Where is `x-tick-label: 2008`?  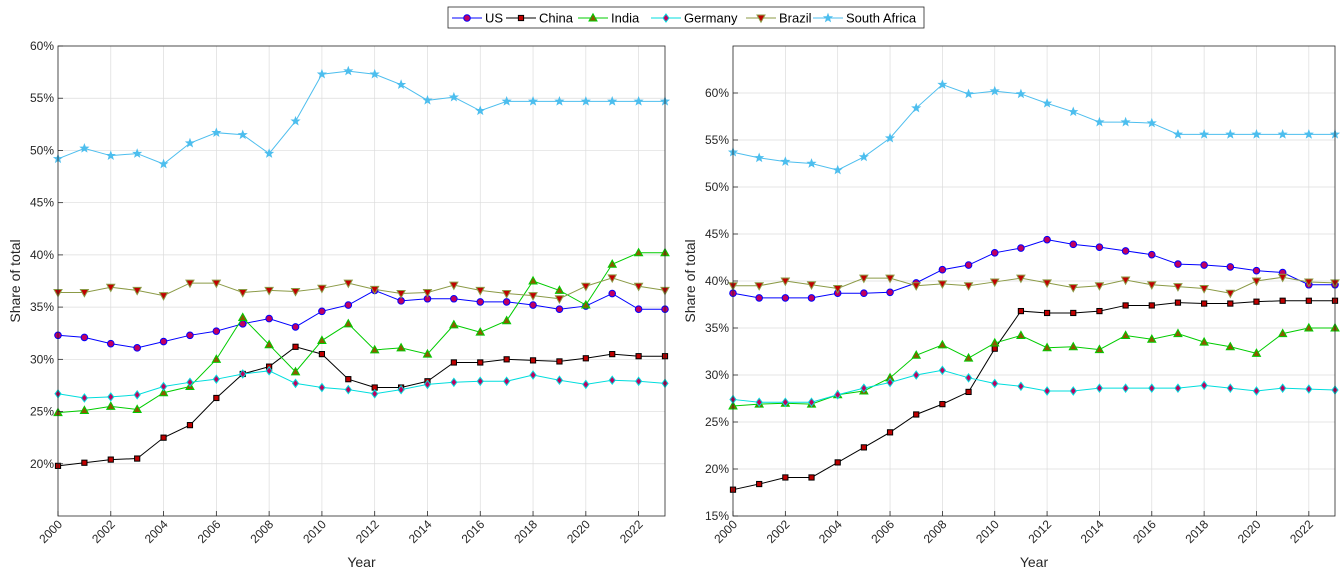
x-tick-label: 2008 is located at coordinates (935, 531).